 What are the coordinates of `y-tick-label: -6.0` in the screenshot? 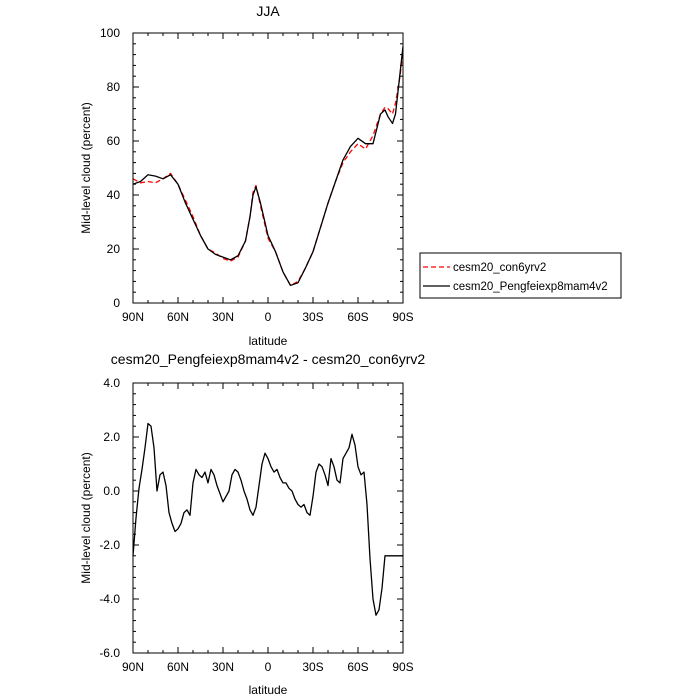 It's located at (109, 653).